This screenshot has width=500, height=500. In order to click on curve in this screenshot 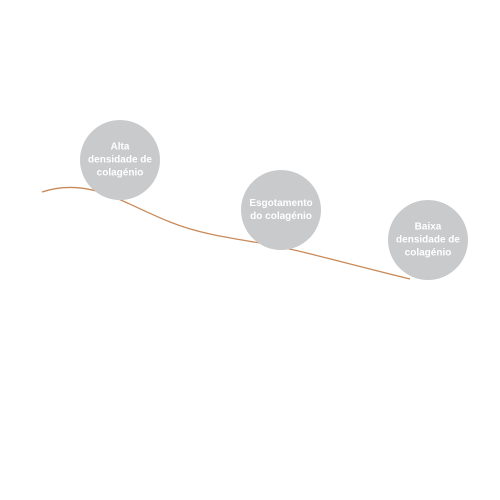, I will do `click(226, 233)`.